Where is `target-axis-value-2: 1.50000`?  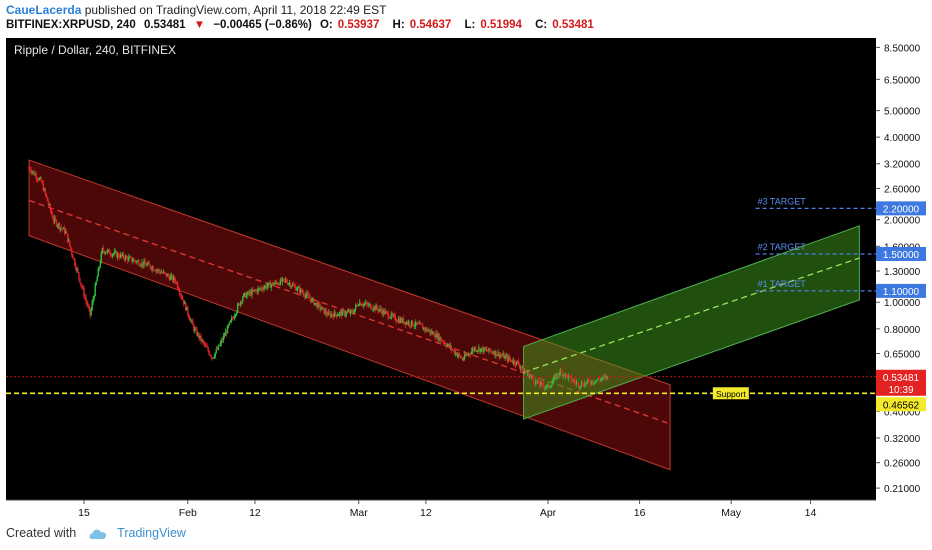
target-axis-value-2: 1.50000 is located at coordinates (901, 255).